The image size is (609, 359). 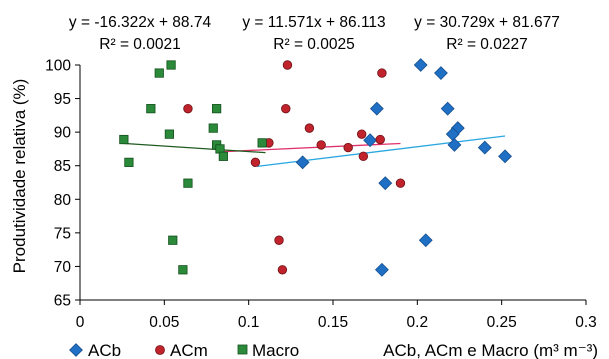 I want to click on legend-item-acb: ACb, so click(x=95, y=350).